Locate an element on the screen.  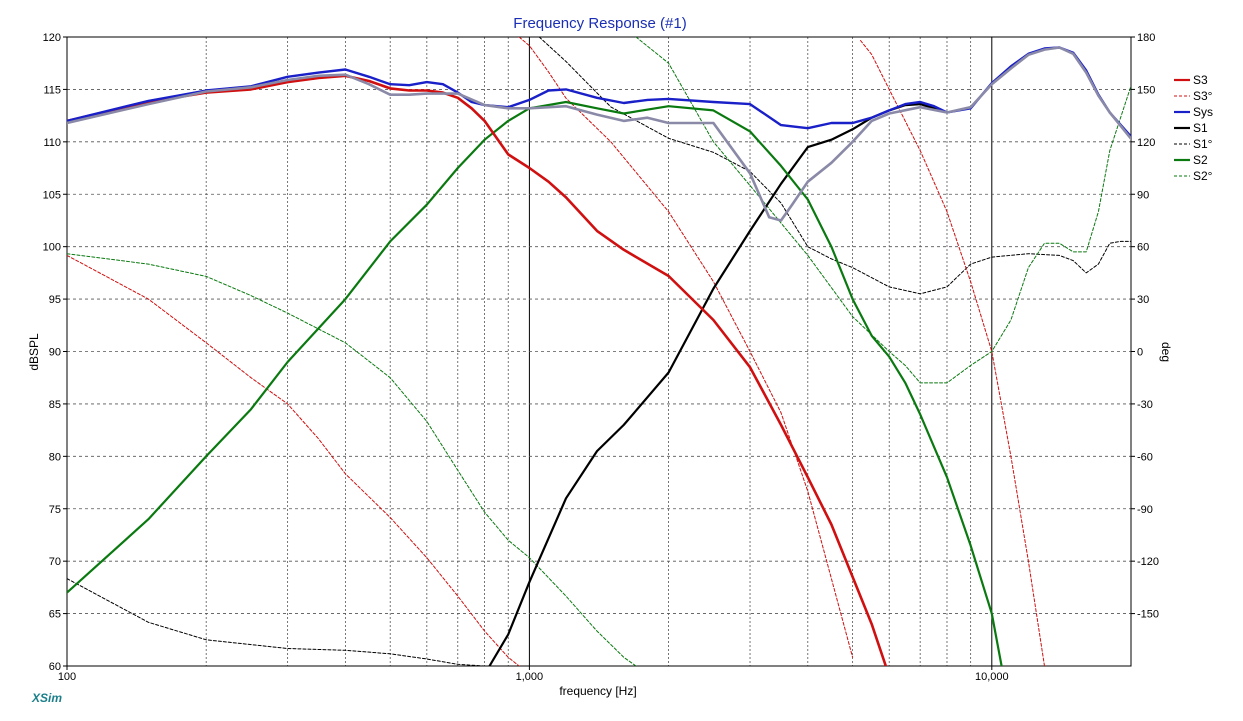
y-tick-label: 70 is located at coordinates (55, 562).